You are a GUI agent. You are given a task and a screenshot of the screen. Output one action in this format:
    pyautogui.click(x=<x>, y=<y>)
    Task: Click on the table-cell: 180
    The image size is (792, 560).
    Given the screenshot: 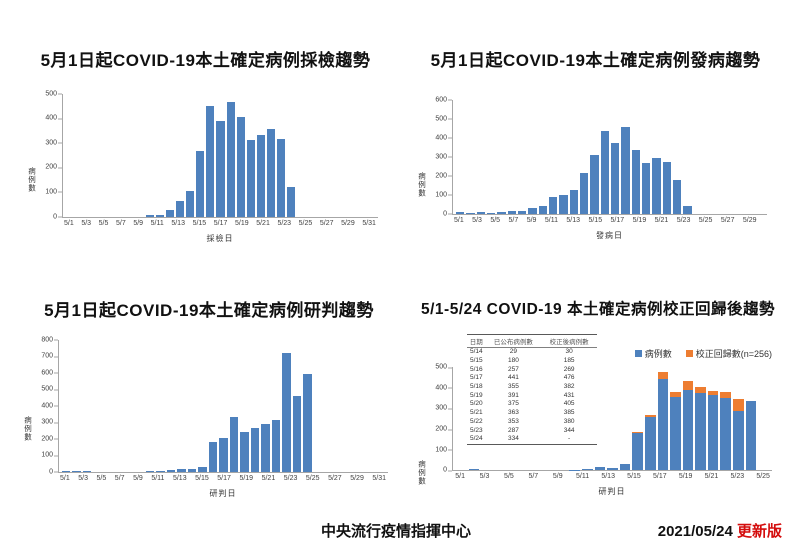 What is the action you would take?
    pyautogui.click(x=513, y=360)
    